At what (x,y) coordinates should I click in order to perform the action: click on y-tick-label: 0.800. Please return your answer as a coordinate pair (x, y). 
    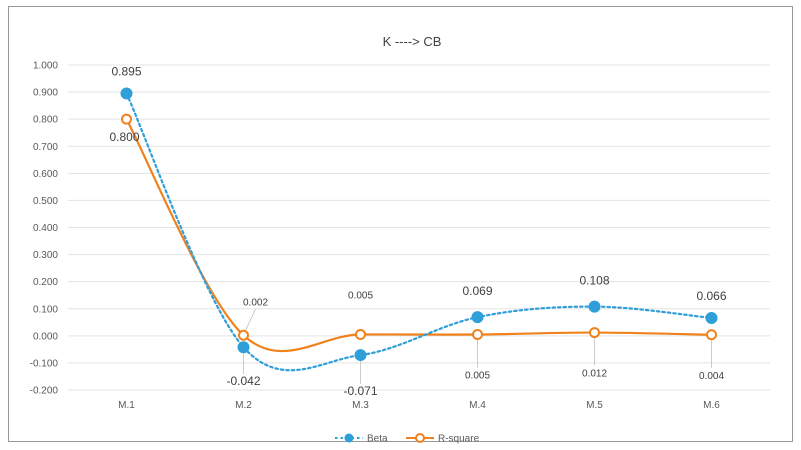
    Looking at the image, I should click on (45, 120).